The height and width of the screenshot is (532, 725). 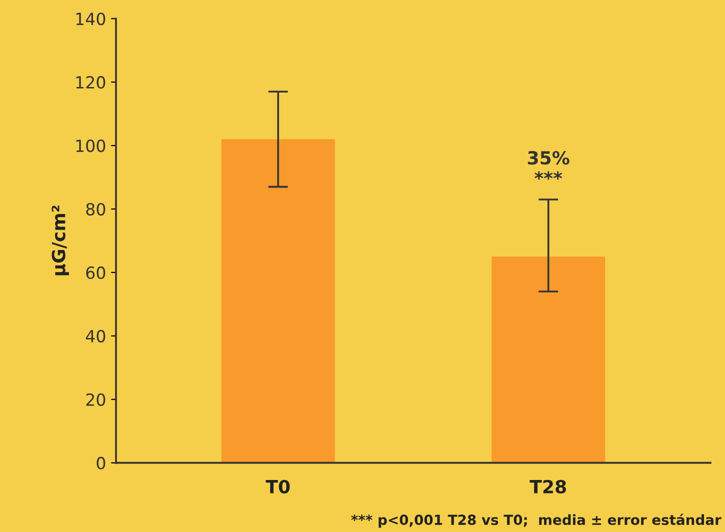 I want to click on y-tick-label: 80, so click(x=96, y=209).